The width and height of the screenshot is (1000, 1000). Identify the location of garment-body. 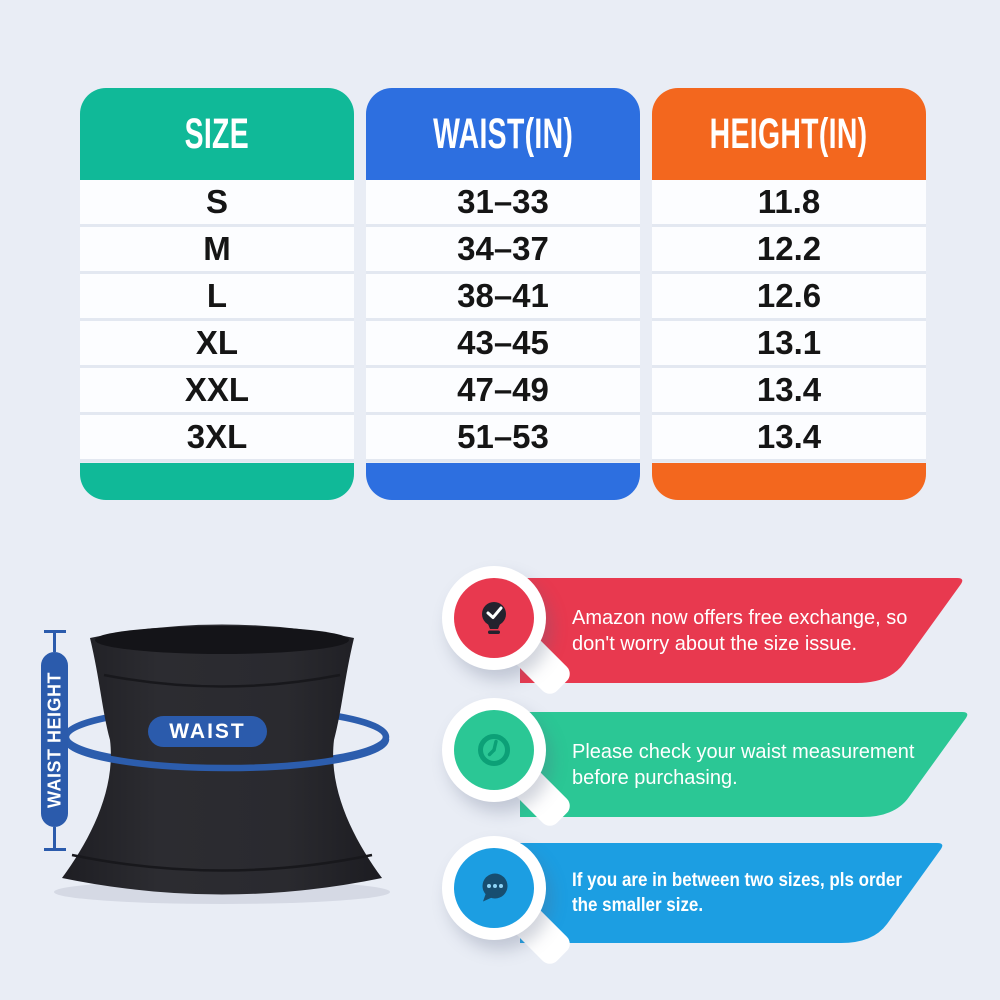
(222, 759).